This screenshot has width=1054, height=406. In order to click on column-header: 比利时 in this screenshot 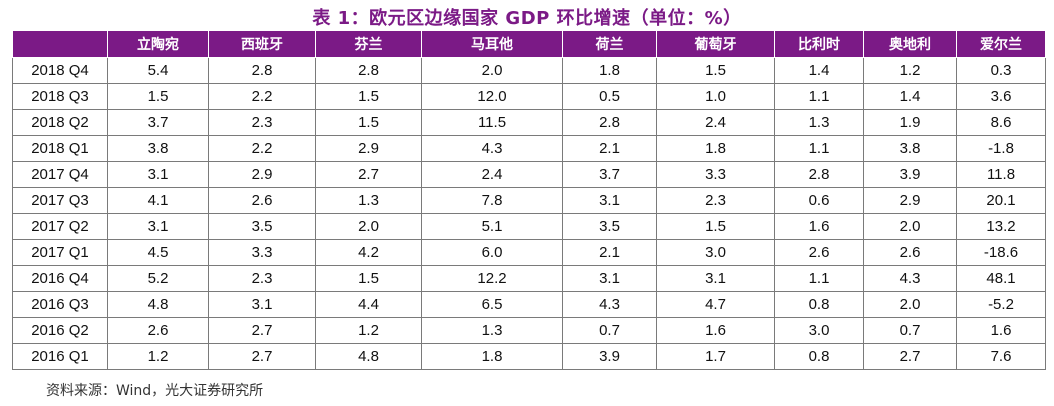, I will do `click(819, 44)`.